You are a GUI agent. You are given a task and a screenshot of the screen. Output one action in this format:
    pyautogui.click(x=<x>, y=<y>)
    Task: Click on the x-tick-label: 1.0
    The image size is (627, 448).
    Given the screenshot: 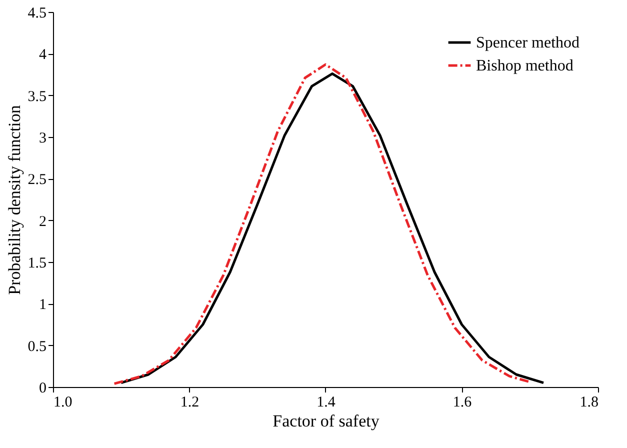 What is the action you would take?
    pyautogui.click(x=63, y=402)
    